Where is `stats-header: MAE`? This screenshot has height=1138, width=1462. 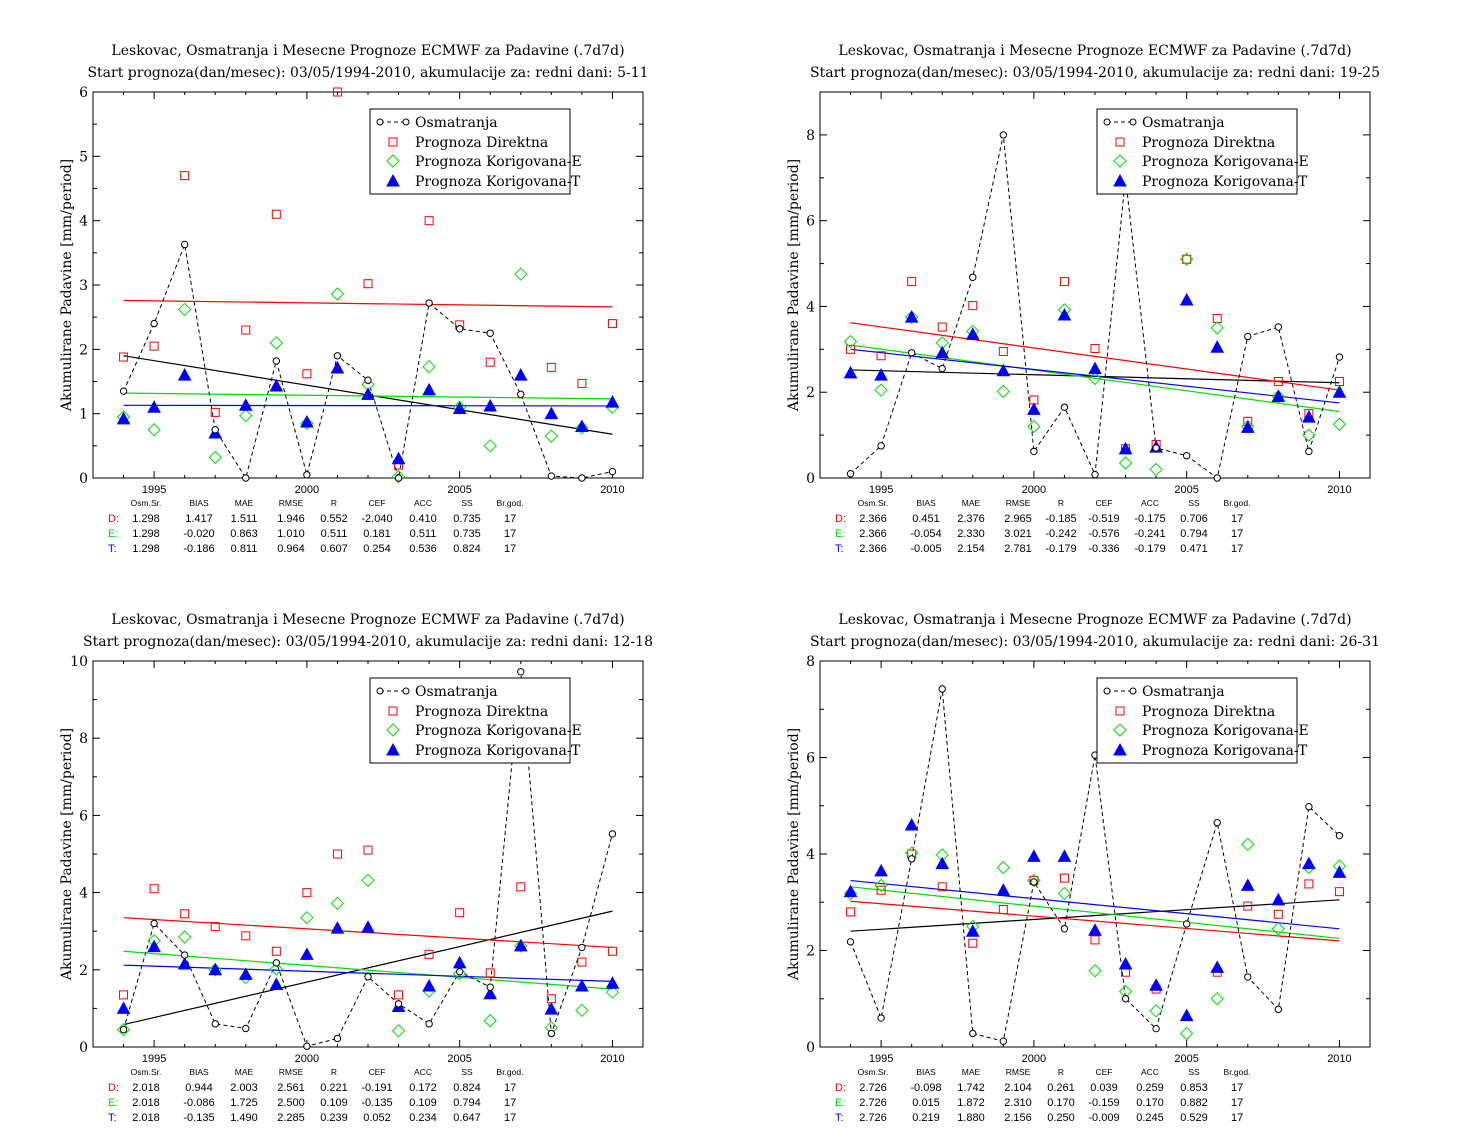
stats-header: MAE is located at coordinates (971, 1072).